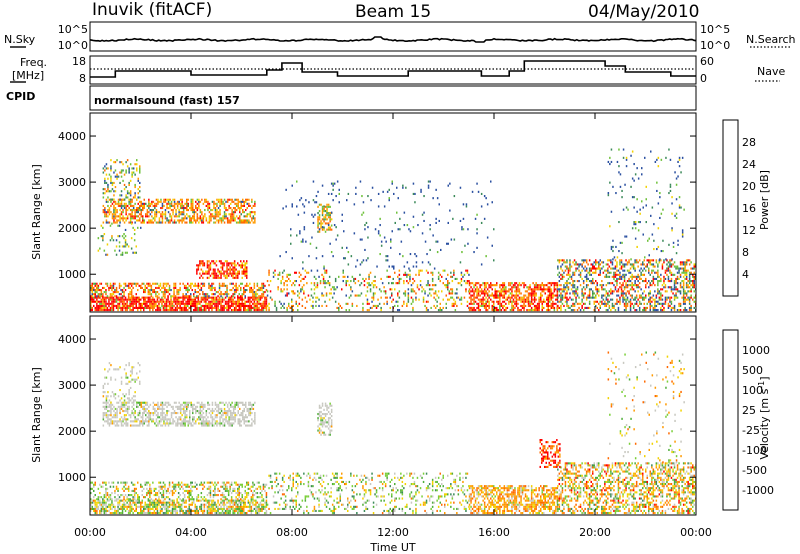 The width and height of the screenshot is (800, 554). Describe the element at coordinates (72, 136) in the screenshot. I see `y-tick-label: 4000` at that location.